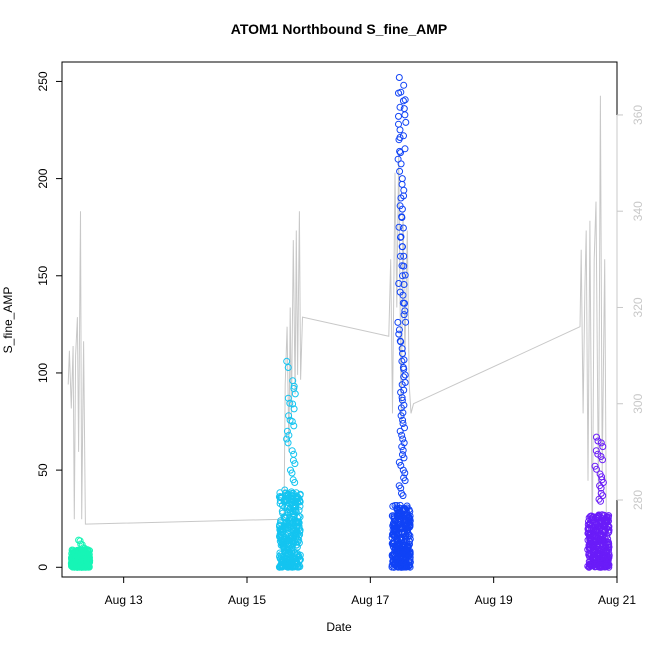  Describe the element at coordinates (638, 115) in the screenshot. I see `y-right-tick-label: 360` at that location.